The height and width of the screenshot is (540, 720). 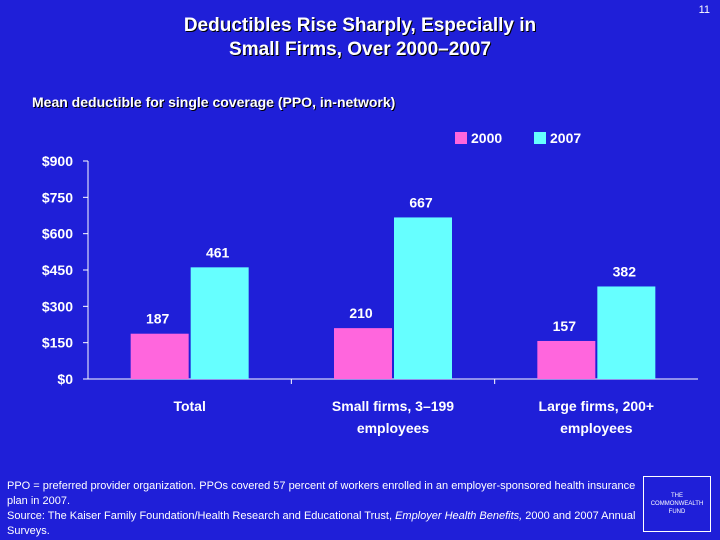 What do you see at coordinates (677, 512) in the screenshot?
I see `logo-line3: FUND` at bounding box center [677, 512].